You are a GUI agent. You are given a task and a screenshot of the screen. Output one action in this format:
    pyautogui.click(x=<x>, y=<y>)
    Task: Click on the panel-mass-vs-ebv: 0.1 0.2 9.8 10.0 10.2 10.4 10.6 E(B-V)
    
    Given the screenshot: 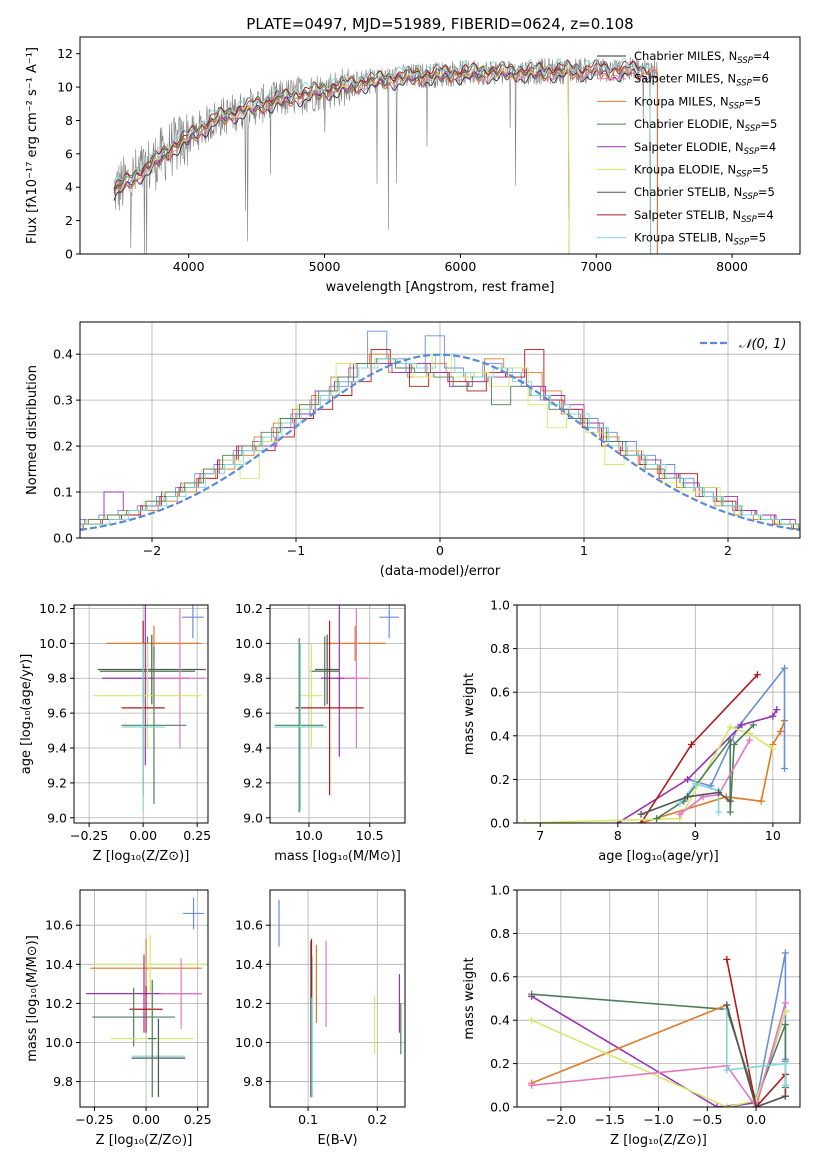 What is the action you would take?
    pyautogui.click(x=320, y=1018)
    